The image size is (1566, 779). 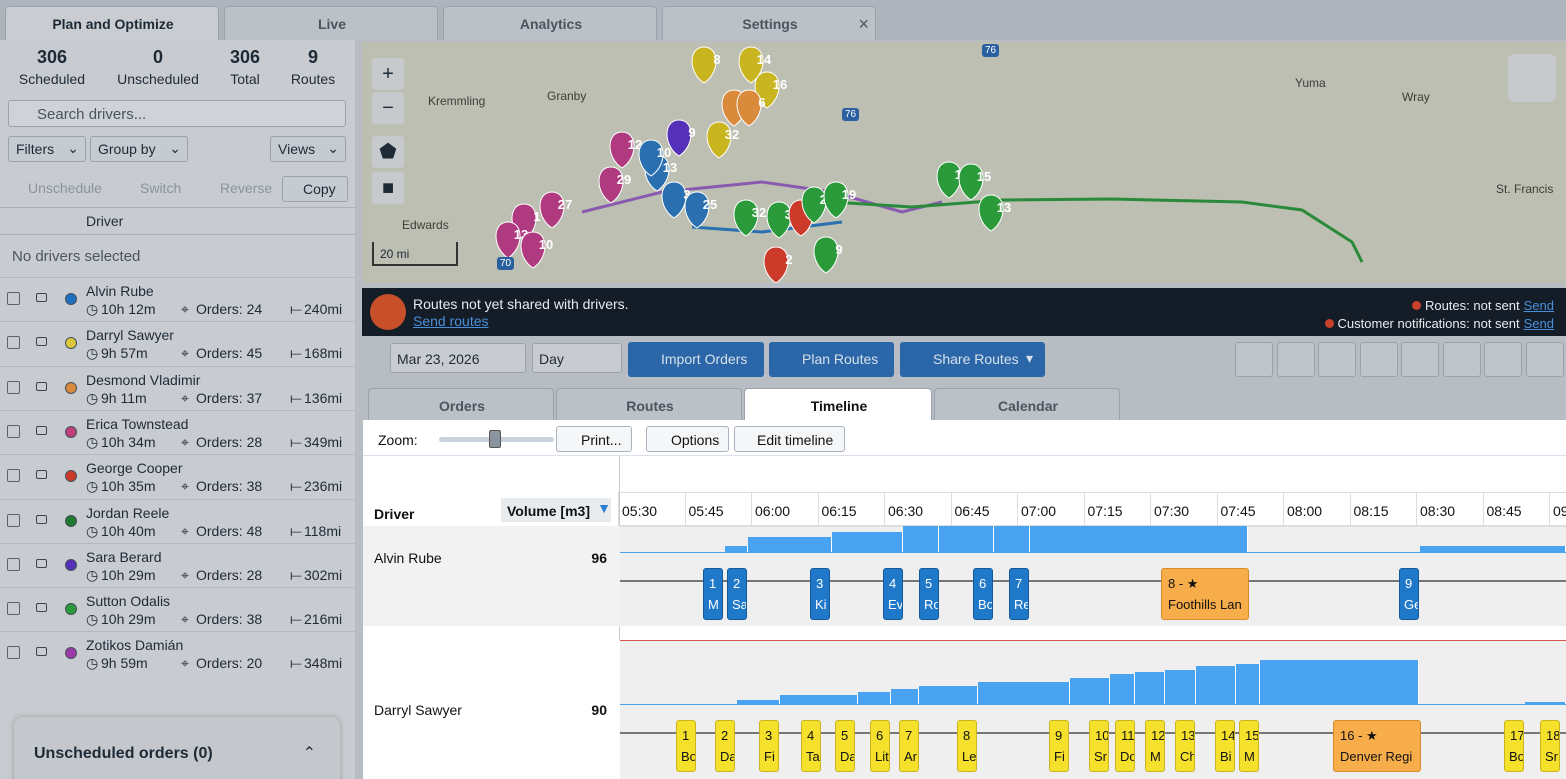 I want to click on stop-block: 12 M, so click(x=1155, y=746).